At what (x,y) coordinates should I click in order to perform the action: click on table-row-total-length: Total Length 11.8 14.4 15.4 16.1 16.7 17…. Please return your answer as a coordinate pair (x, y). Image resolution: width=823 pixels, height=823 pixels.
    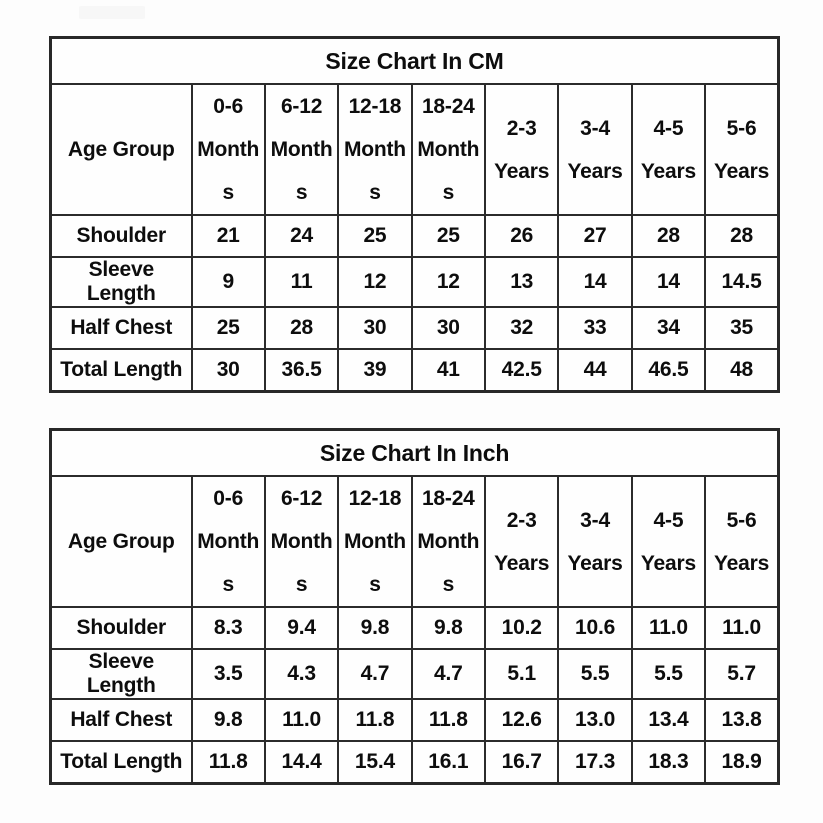
    Looking at the image, I should click on (414, 762).